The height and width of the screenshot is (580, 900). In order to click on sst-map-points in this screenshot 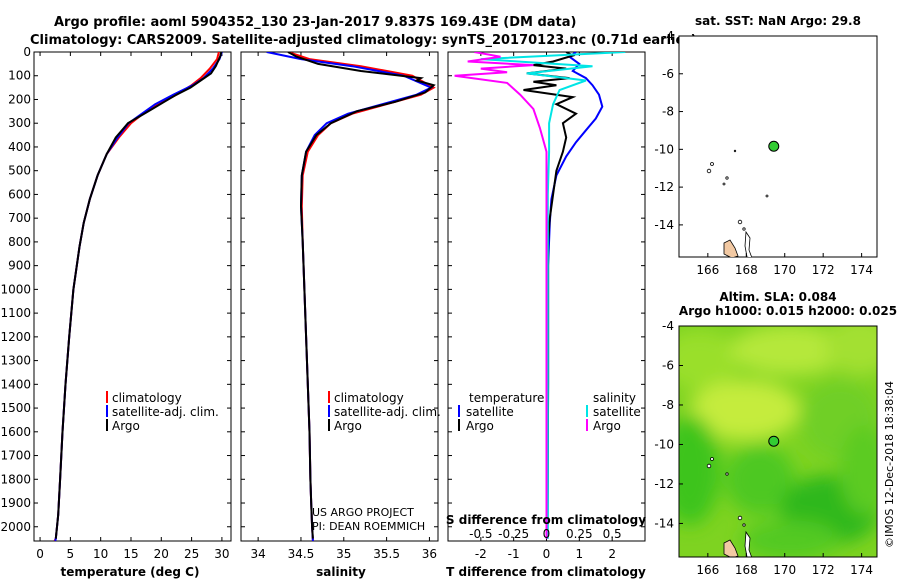, I will do `click(774, 146)`.